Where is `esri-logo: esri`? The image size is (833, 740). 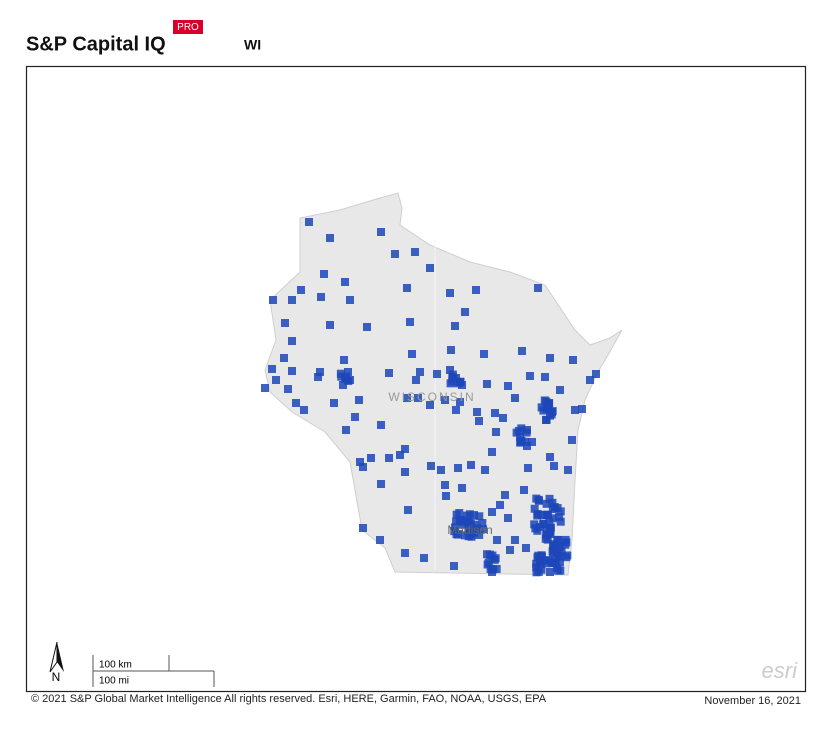
esri-logo: esri is located at coordinates (780, 670).